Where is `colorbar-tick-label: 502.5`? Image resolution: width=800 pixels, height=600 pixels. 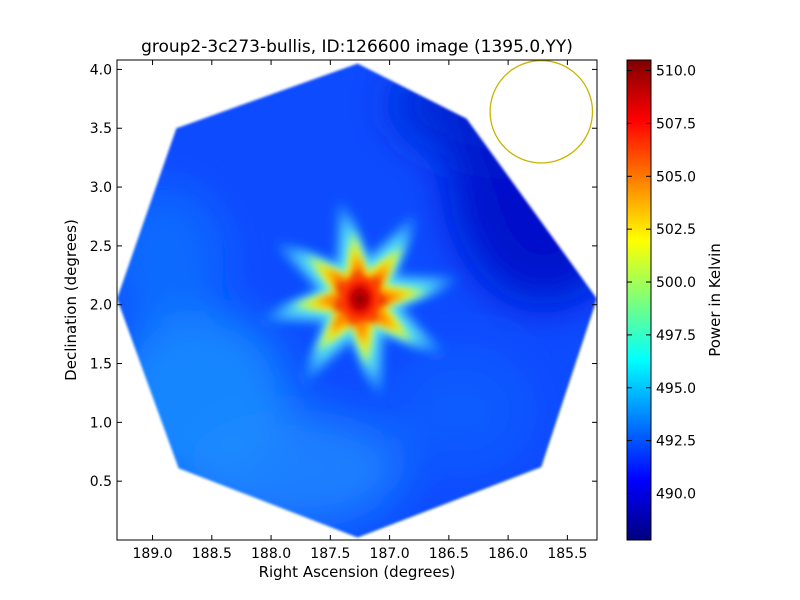 colorbar-tick-label: 502.5 is located at coordinates (676, 230).